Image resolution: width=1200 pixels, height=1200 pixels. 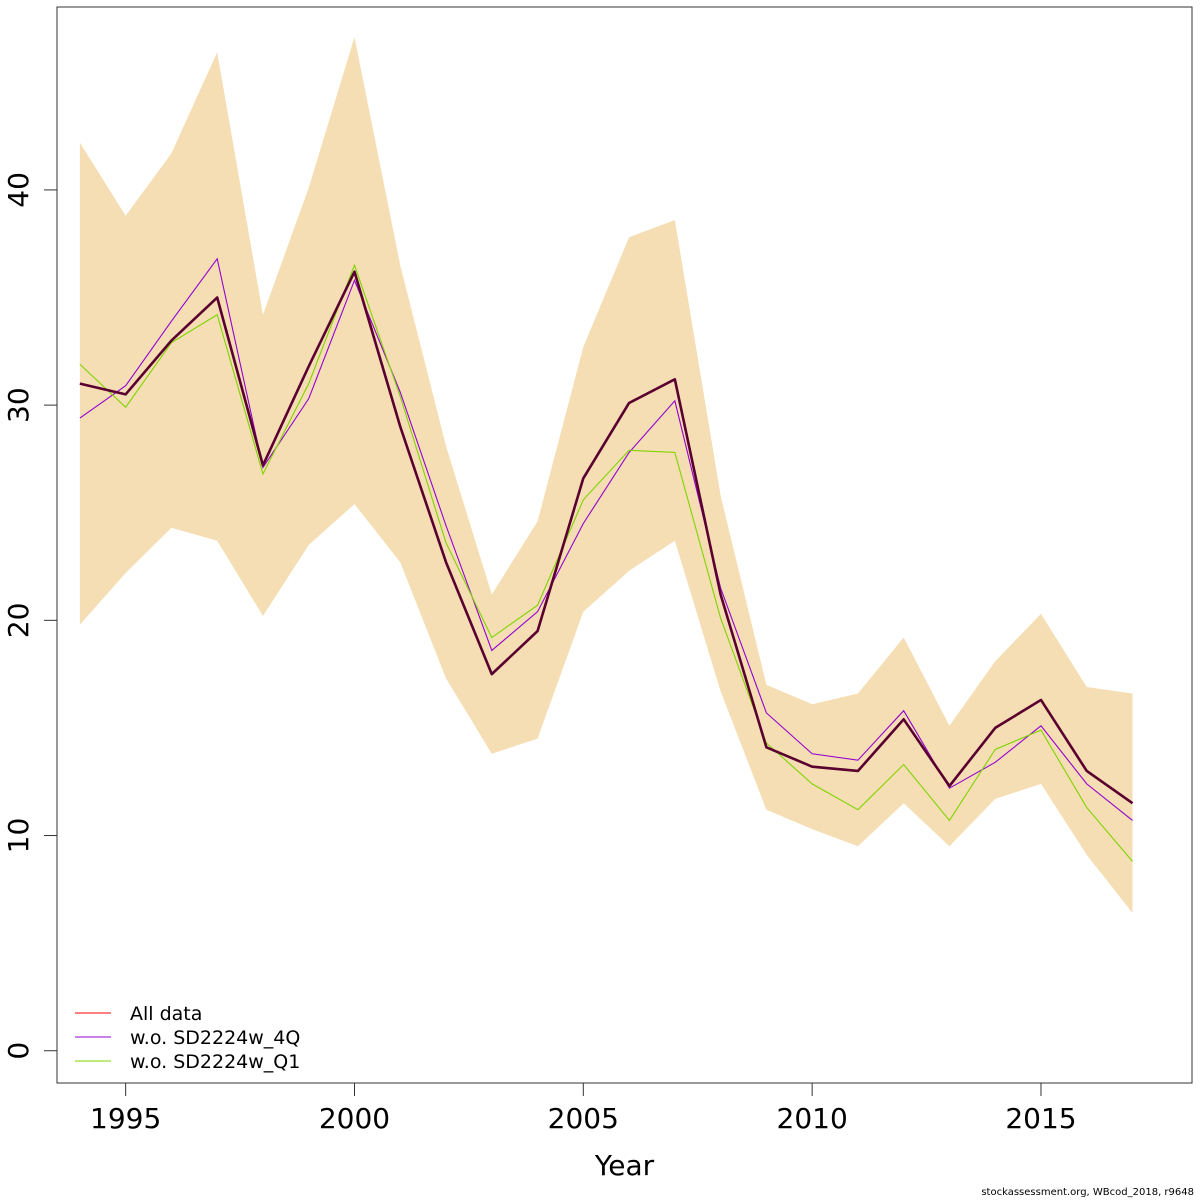 I want to click on x-tick-label: 2005, so click(x=583, y=1118).